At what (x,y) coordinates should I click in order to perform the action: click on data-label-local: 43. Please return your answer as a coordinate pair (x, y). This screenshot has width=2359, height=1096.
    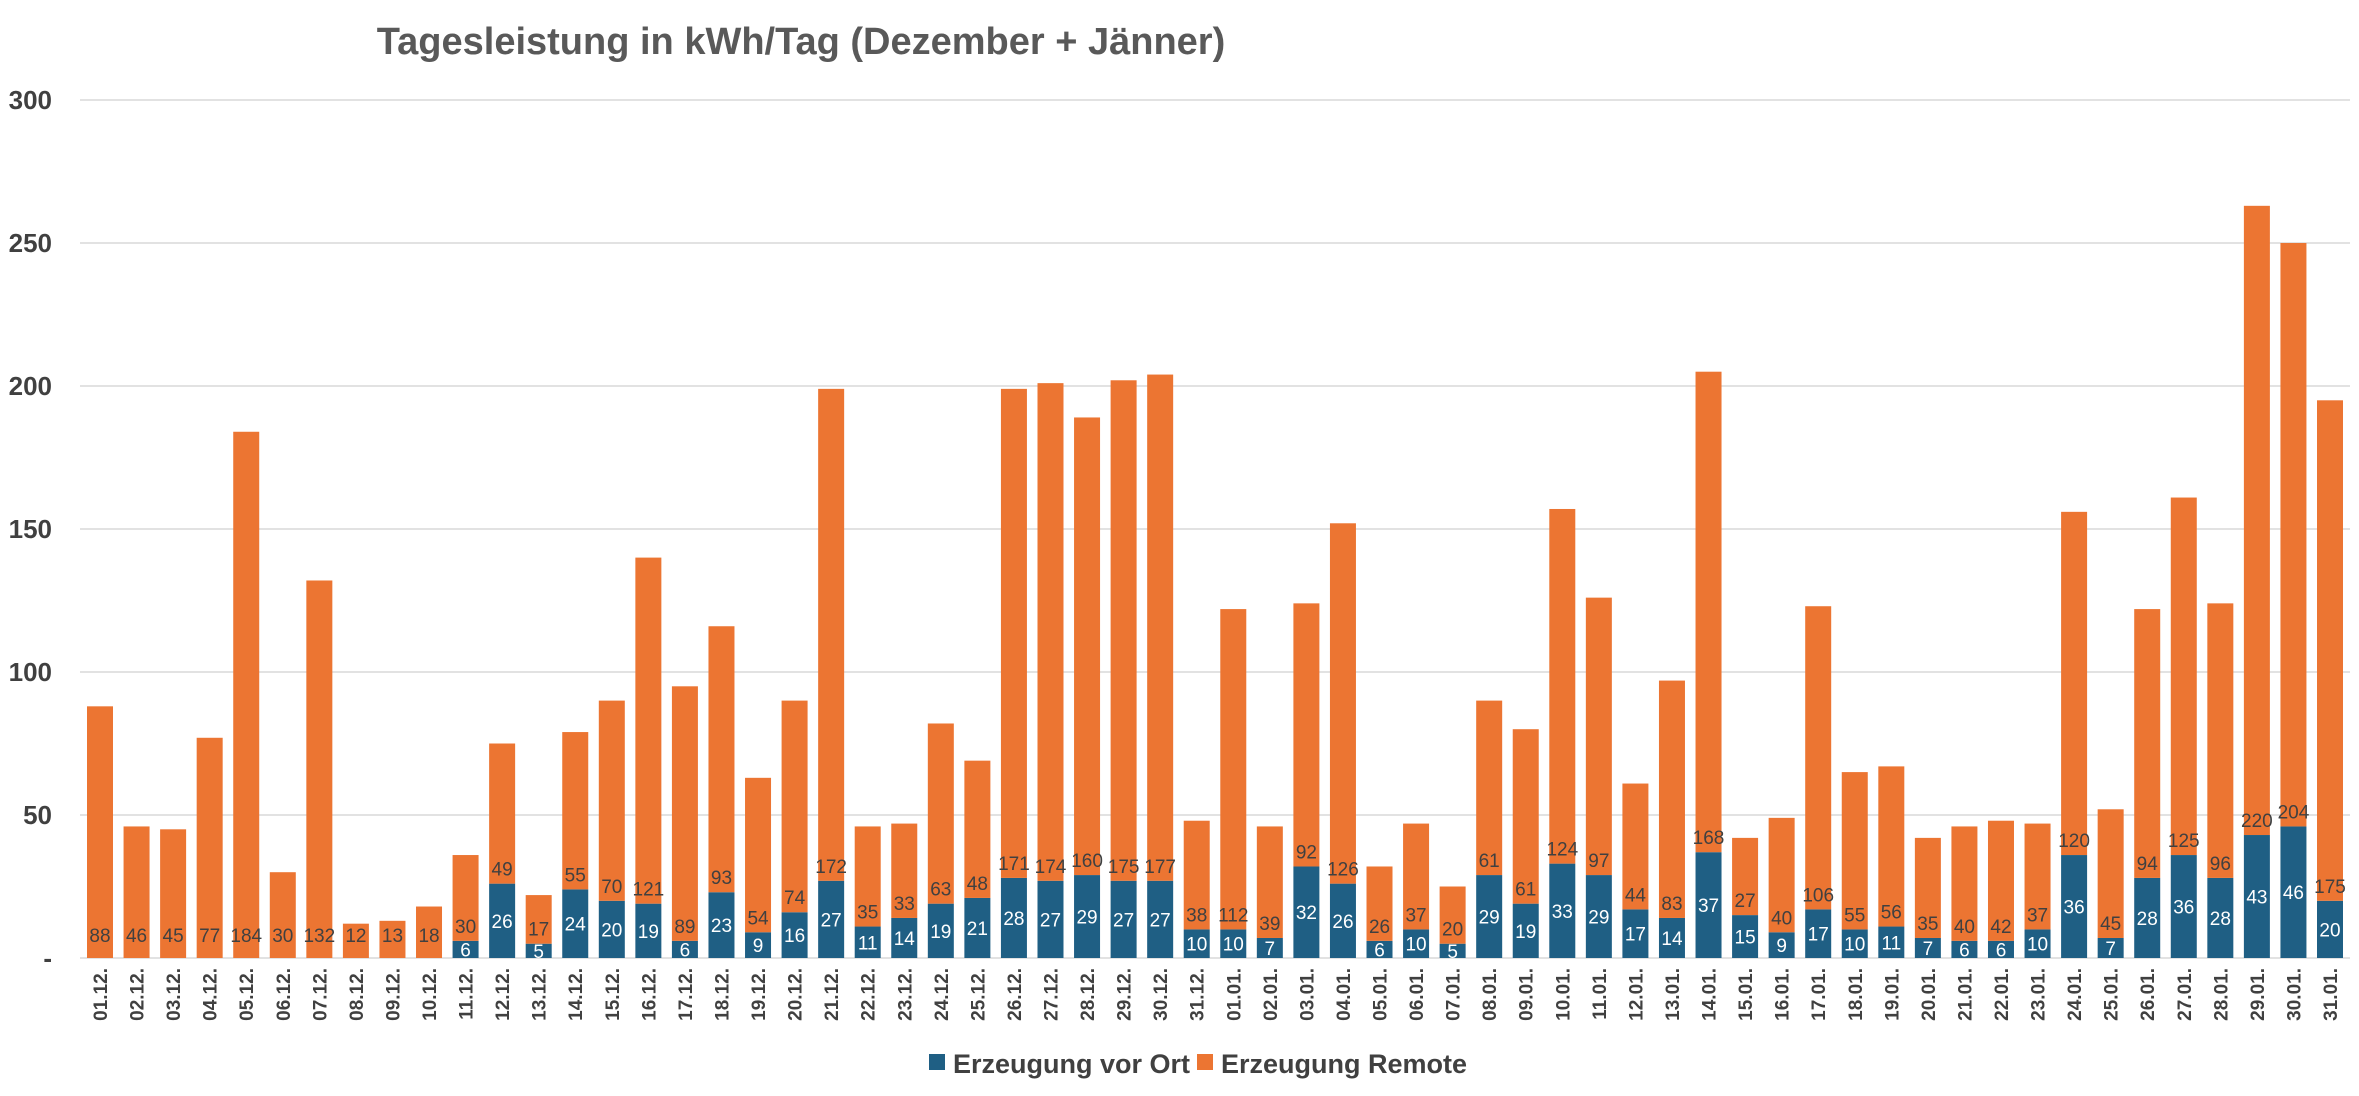
    Looking at the image, I should click on (2256, 898).